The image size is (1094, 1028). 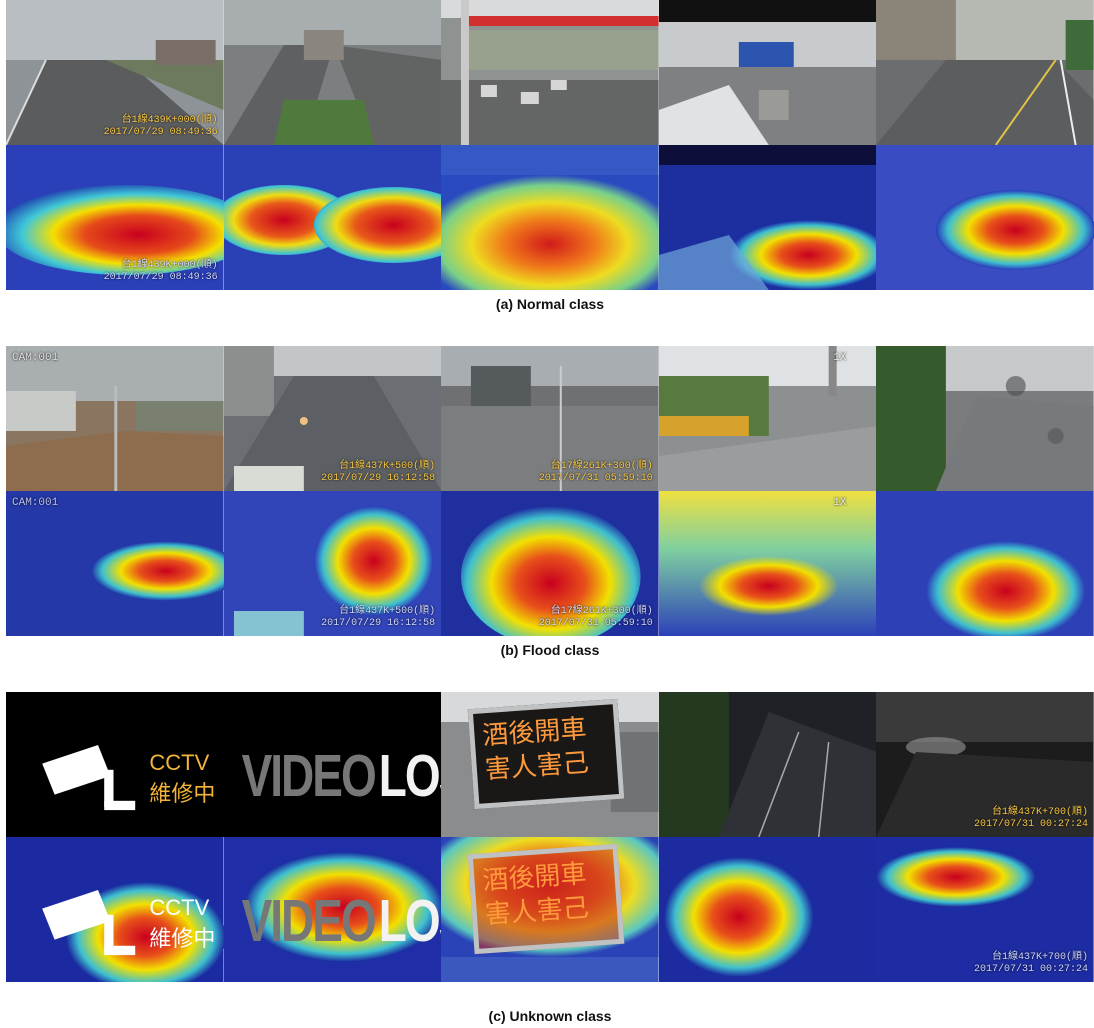 What do you see at coordinates (332, 563) in the screenshot?
I see `heatmap-flood-2: 台1線437K+500(順) 2017/07/29 16:12:58` at bounding box center [332, 563].